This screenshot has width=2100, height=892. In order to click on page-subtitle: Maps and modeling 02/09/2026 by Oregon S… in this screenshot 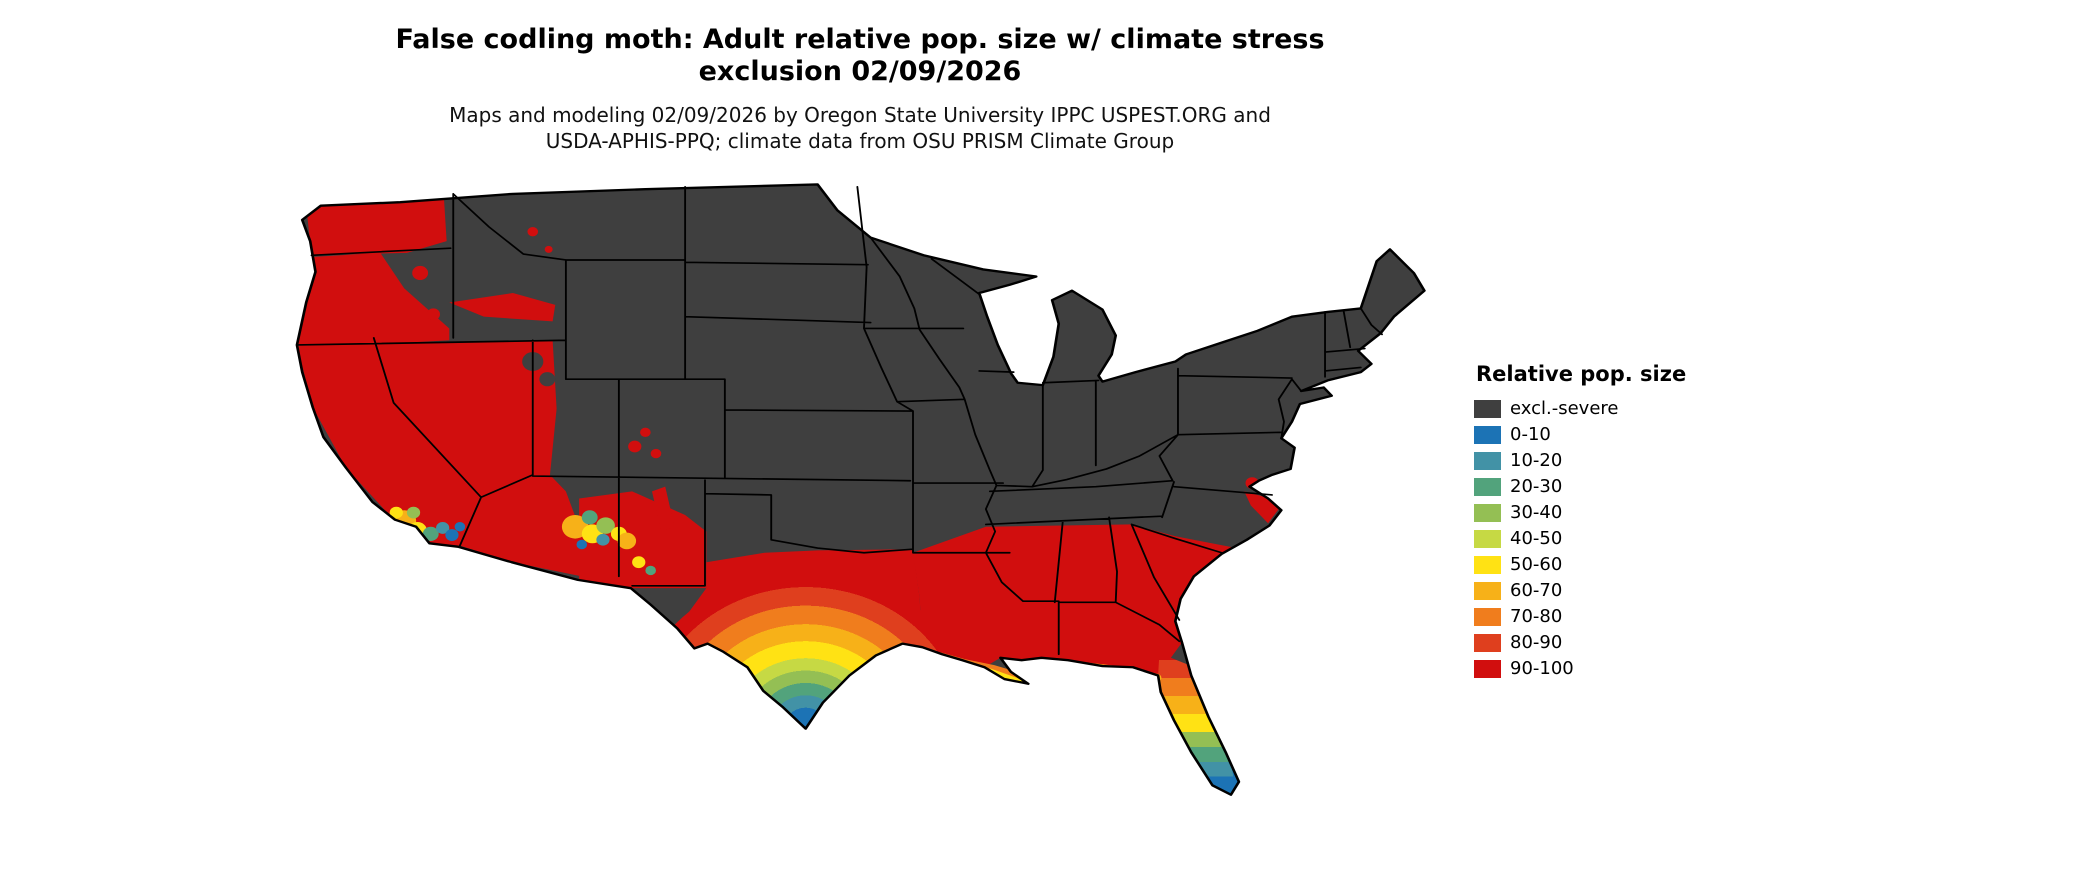, I will do `click(860, 128)`.